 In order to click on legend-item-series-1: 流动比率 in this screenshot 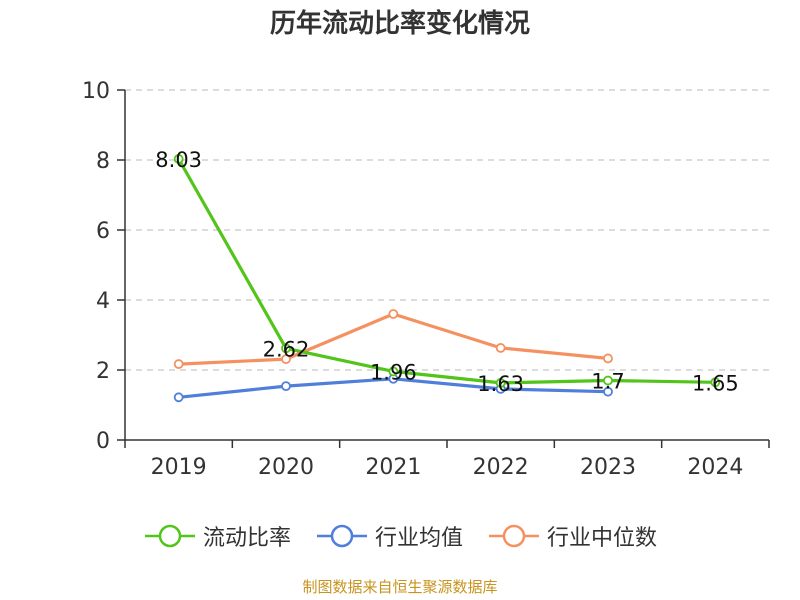, I will do `click(217, 536)`.